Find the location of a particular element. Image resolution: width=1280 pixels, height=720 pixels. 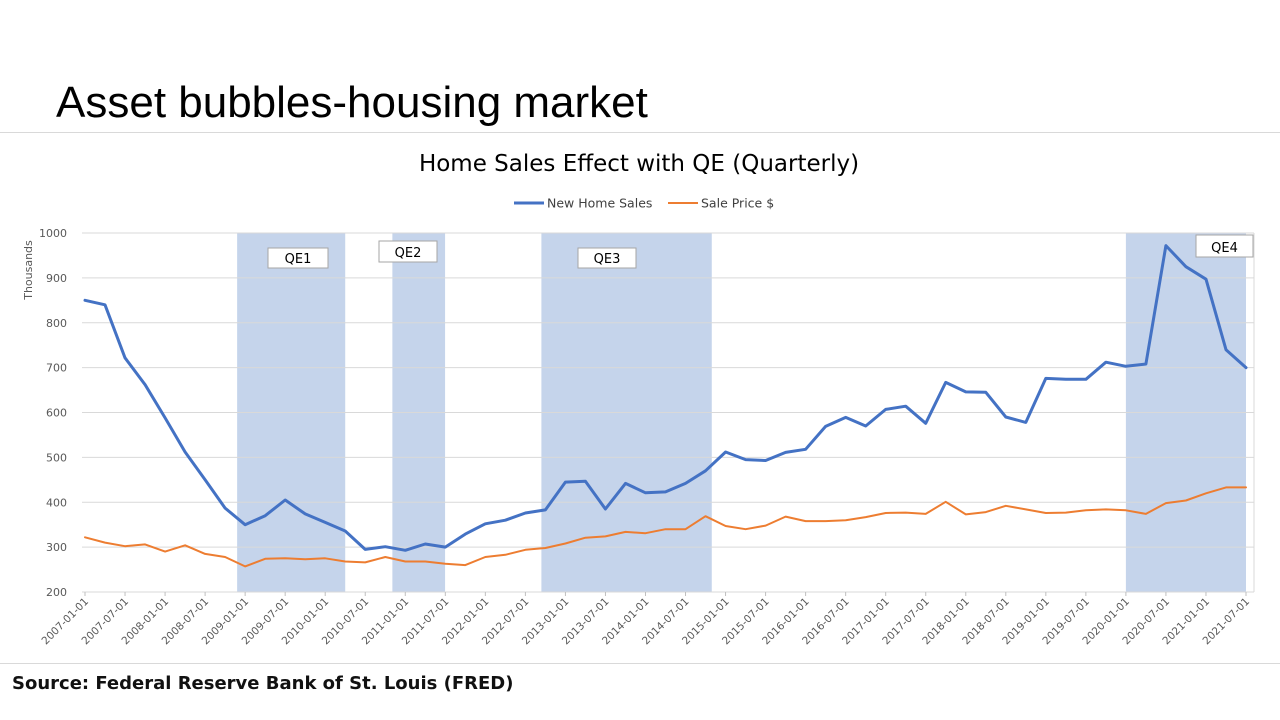

y-tick-label: 800 is located at coordinates (56, 323).